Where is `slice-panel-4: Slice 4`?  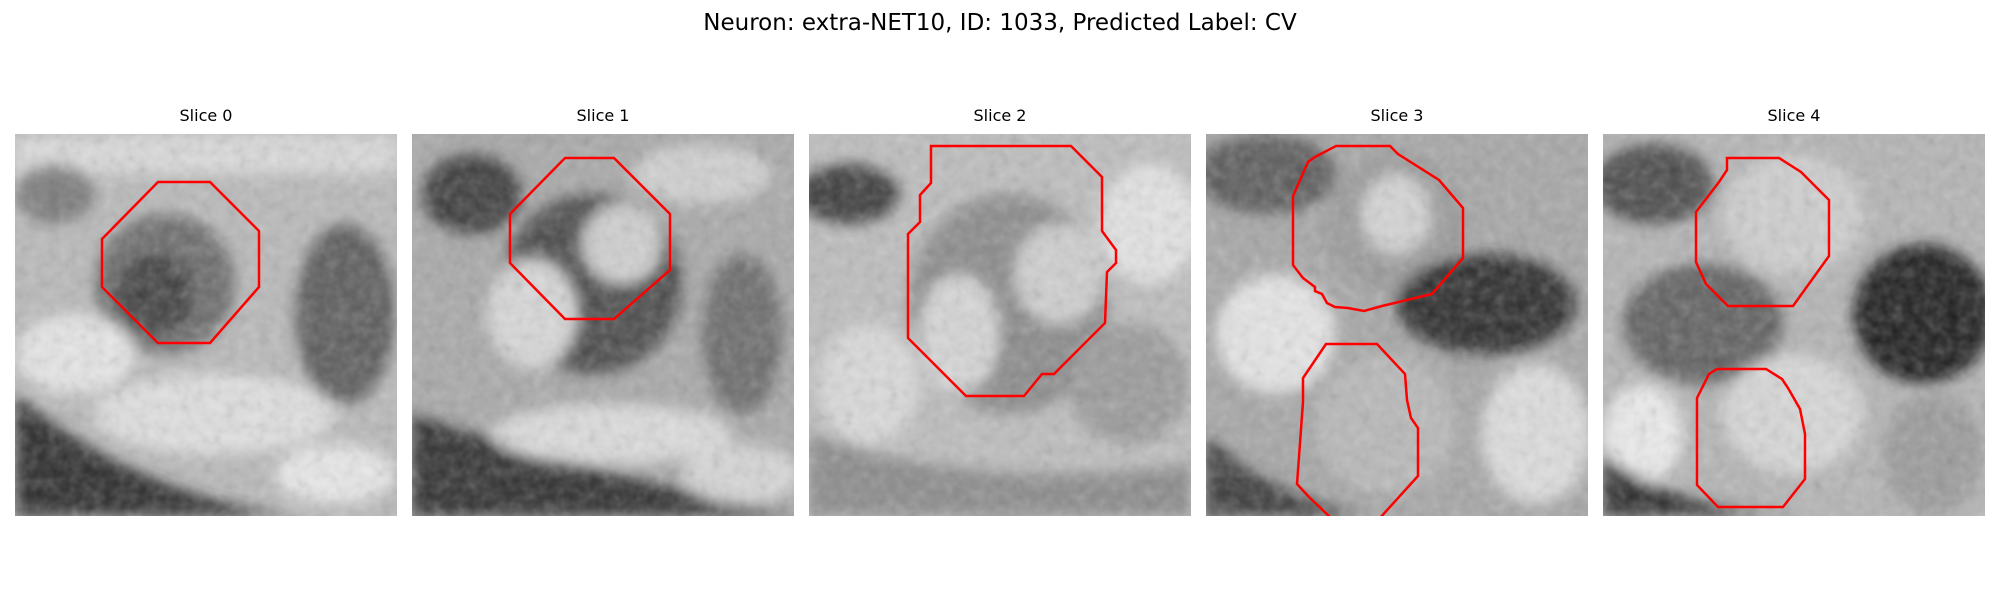 slice-panel-4: Slice 4 is located at coordinates (1794, 311).